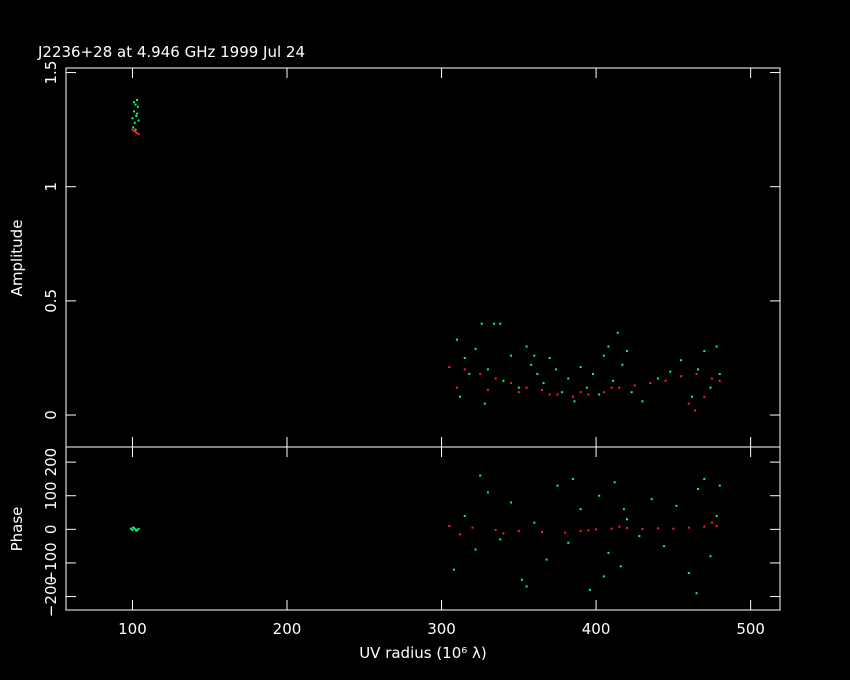 The width and height of the screenshot is (850, 680). Describe the element at coordinates (51, 562) in the screenshot. I see `y-tick-label: −100` at that location.